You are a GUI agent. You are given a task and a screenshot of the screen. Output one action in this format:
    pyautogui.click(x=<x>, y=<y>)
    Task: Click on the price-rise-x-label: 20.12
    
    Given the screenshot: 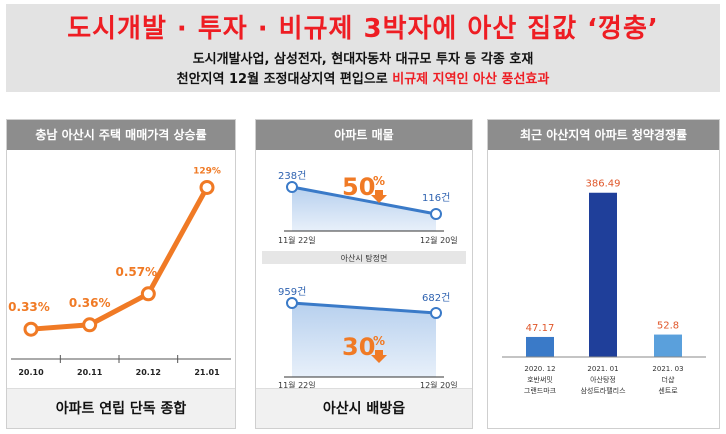 What is the action you would take?
    pyautogui.click(x=148, y=372)
    